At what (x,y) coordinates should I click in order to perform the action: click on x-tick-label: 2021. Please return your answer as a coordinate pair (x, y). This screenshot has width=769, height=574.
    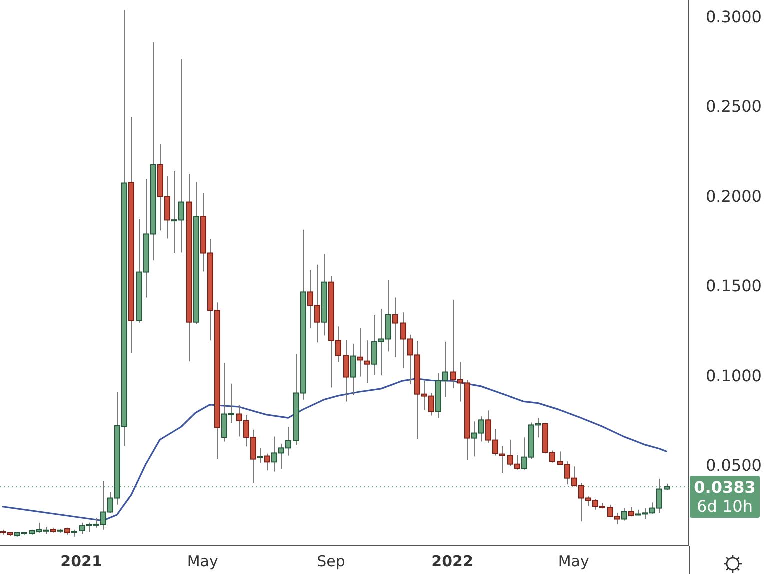
    Looking at the image, I should click on (81, 561).